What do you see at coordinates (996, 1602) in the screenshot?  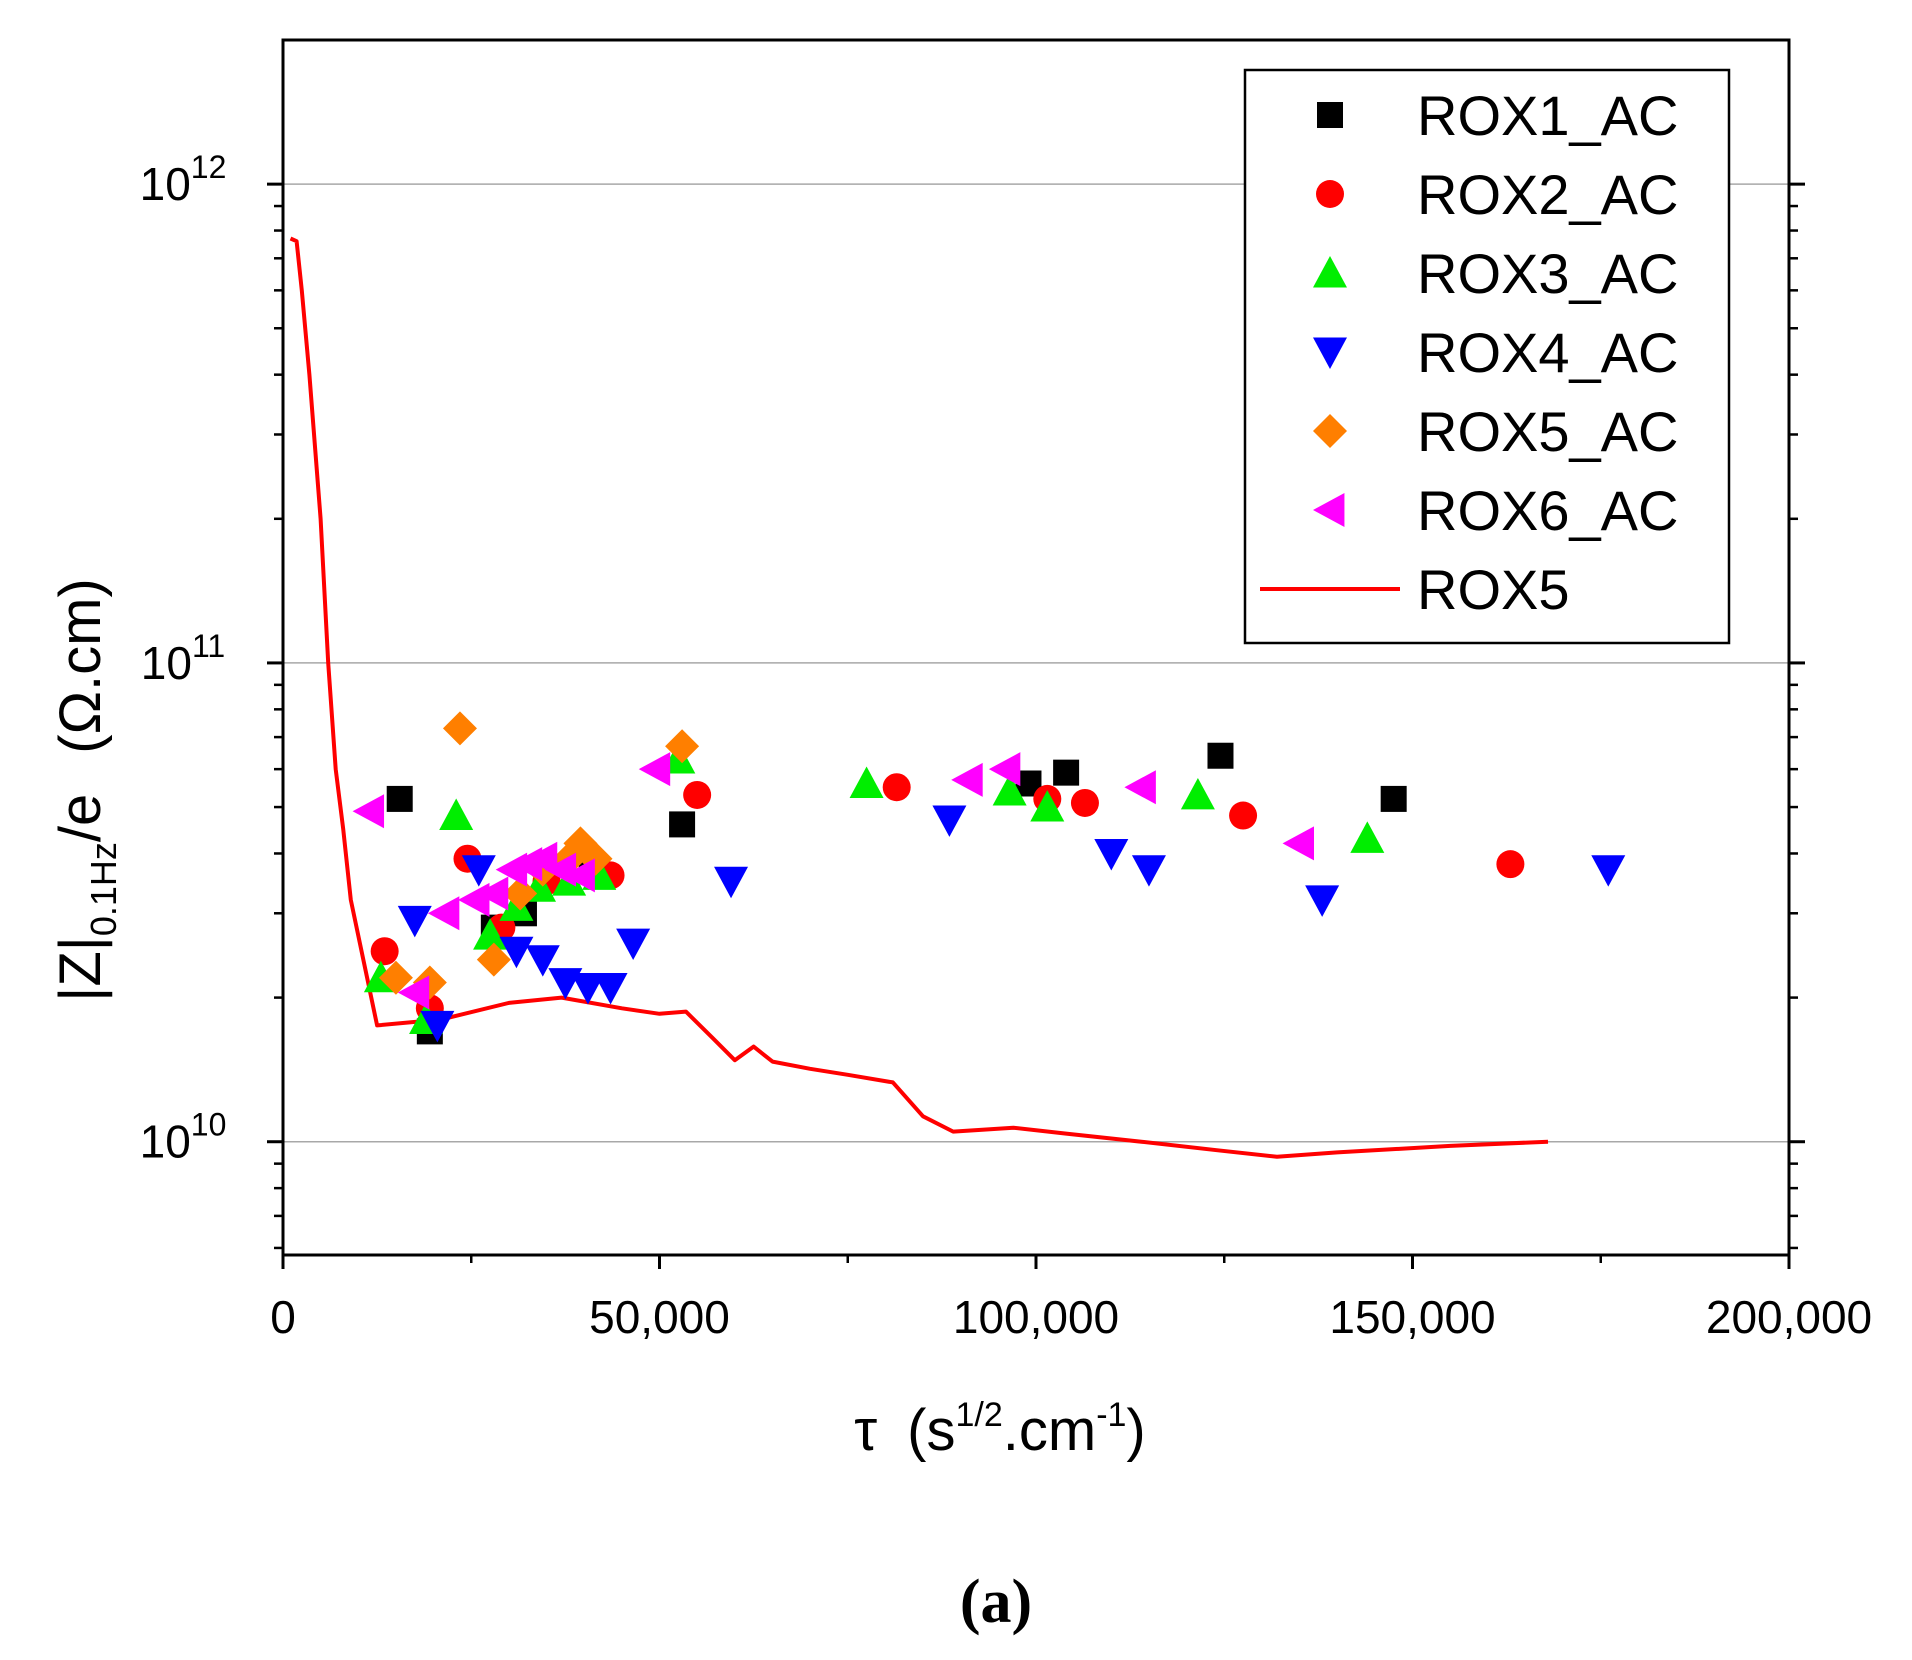 I see `panel-label: (a)` at bounding box center [996, 1602].